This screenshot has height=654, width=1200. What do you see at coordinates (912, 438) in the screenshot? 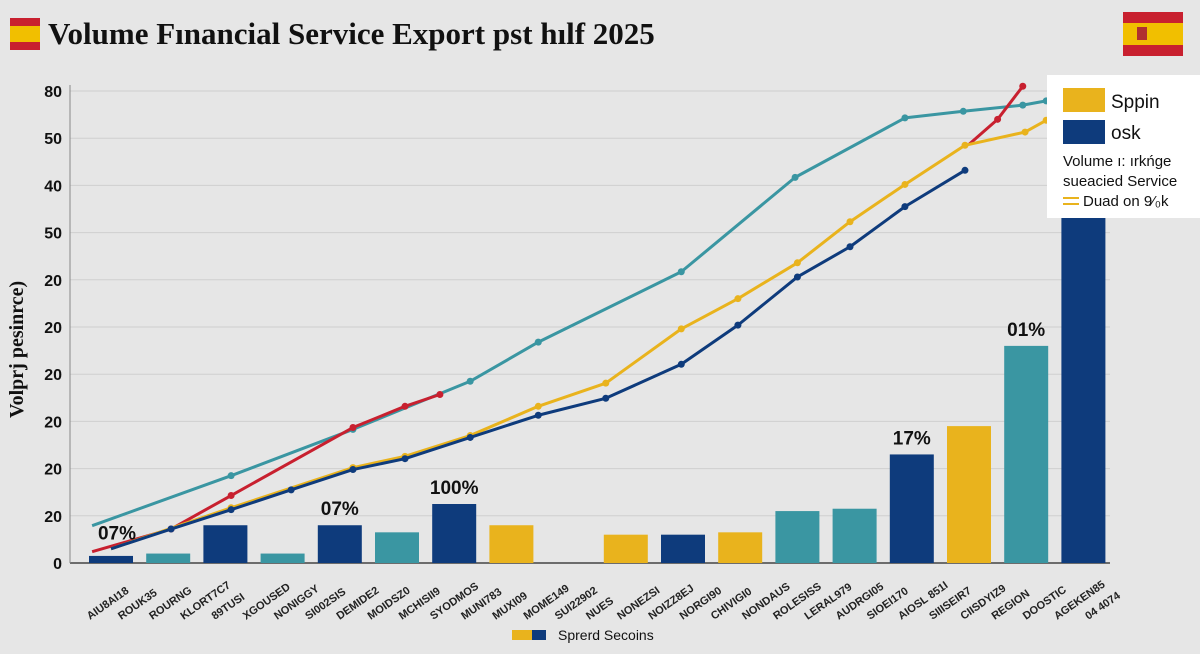
I see `data-label: 17%` at bounding box center [912, 438].